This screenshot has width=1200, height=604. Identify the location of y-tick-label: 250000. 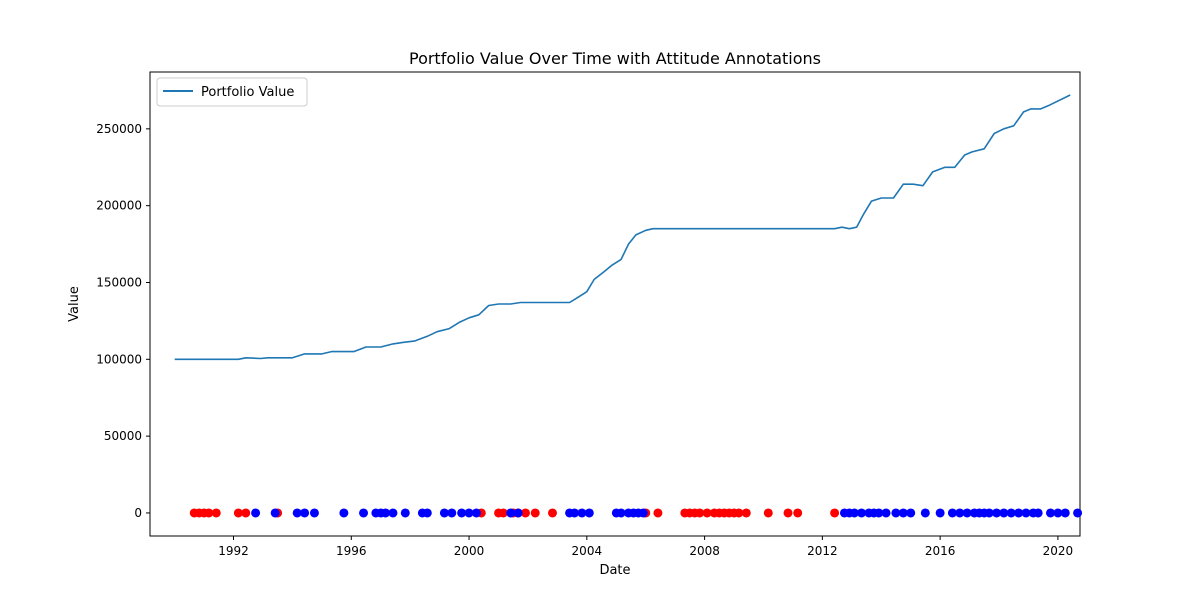
(119, 129).